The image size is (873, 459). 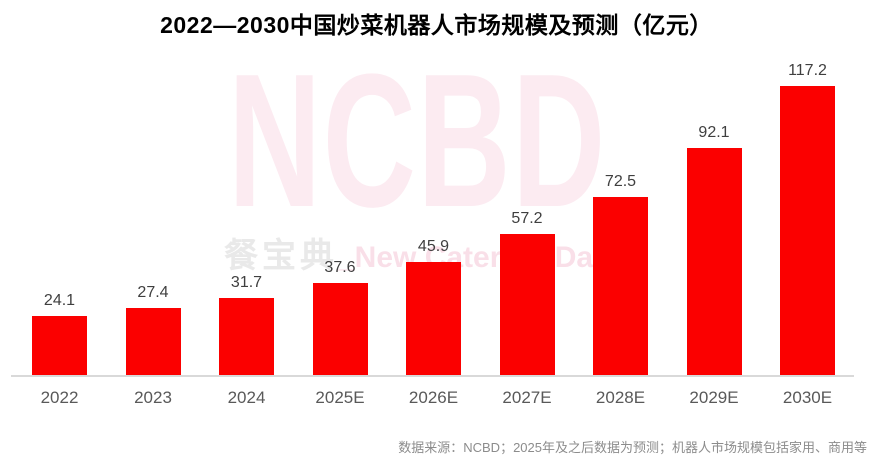 I want to click on bar-column: 92.1, so click(x=714, y=250).